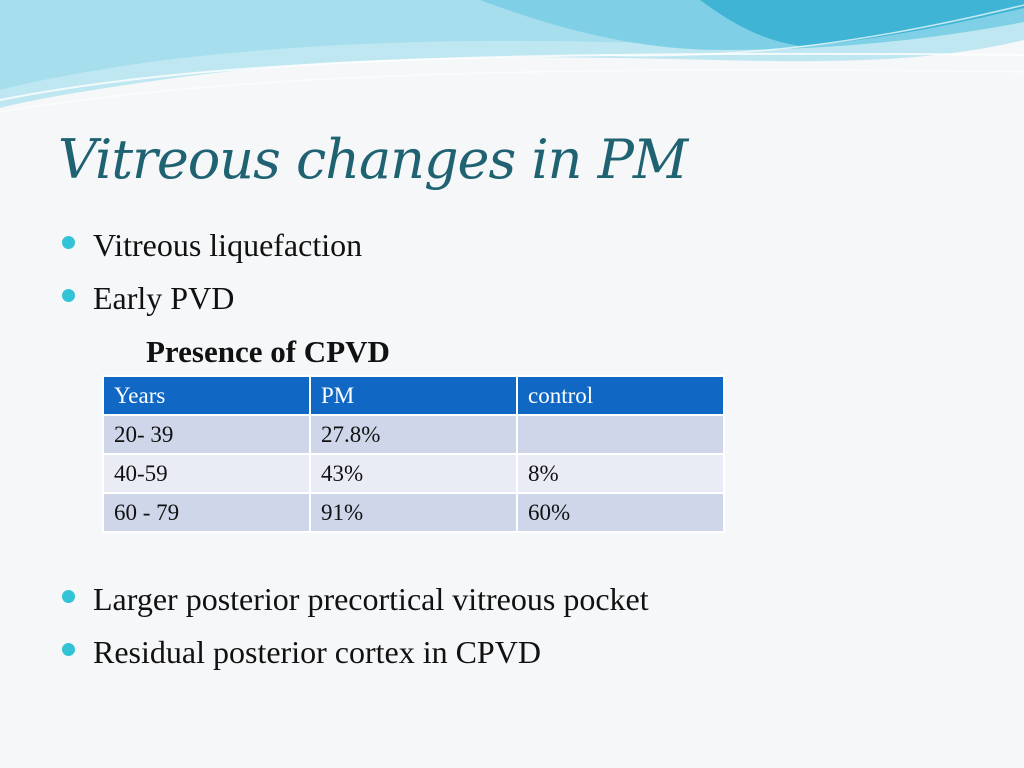 The height and width of the screenshot is (768, 1024). I want to click on table-cell: 60%, so click(620, 512).